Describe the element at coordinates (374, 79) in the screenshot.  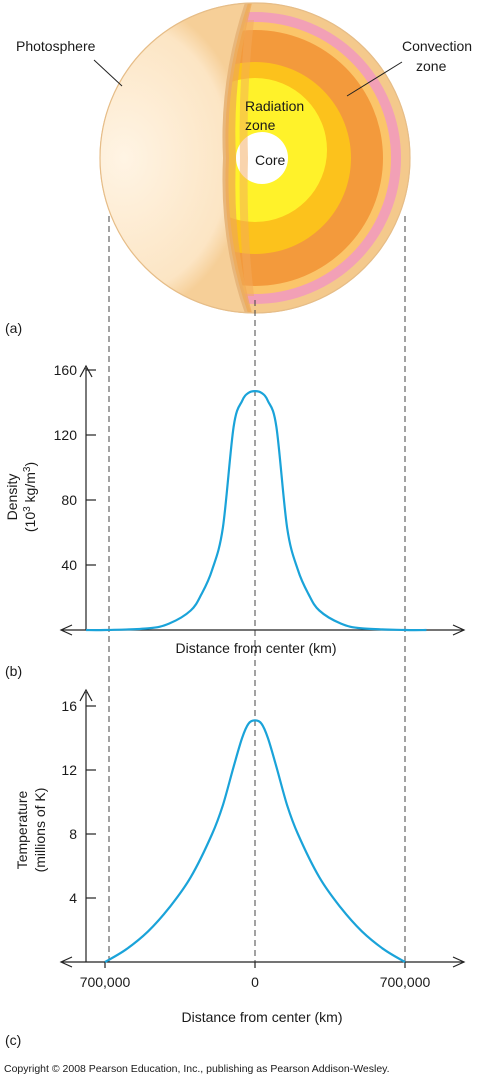
I see `convection-leader` at that location.